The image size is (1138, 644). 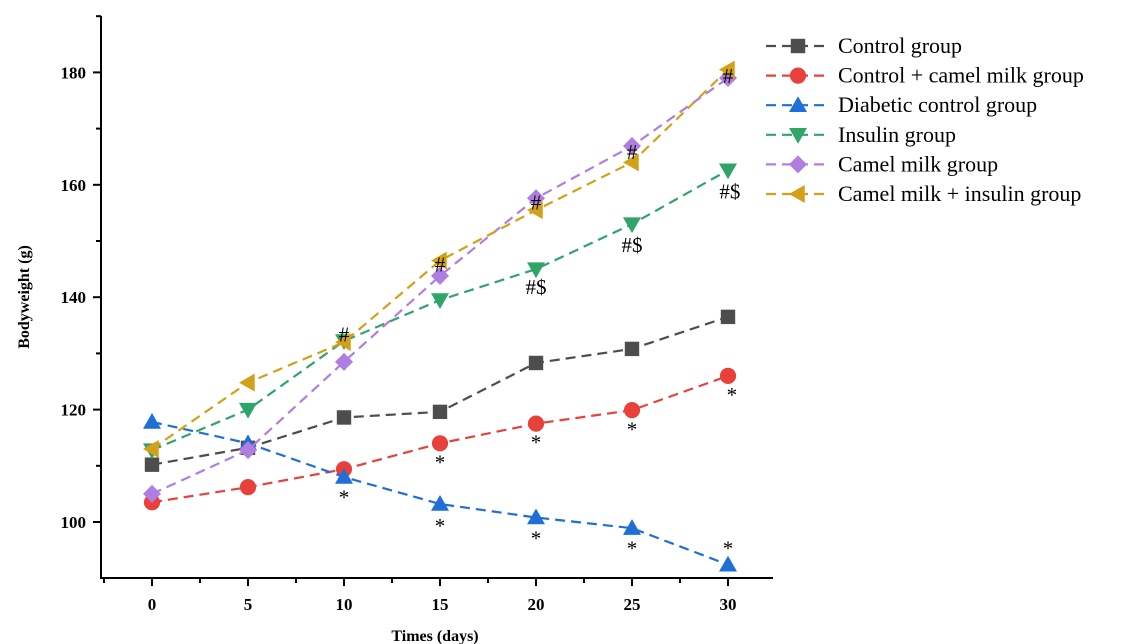 What do you see at coordinates (24, 297) in the screenshot?
I see `y-axis-title: Bodyweight (g)` at bounding box center [24, 297].